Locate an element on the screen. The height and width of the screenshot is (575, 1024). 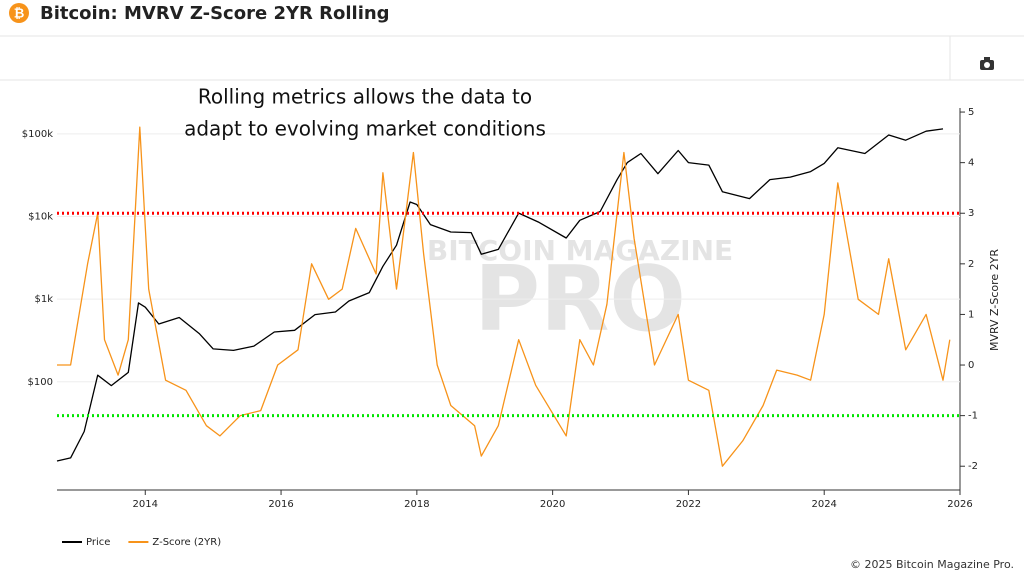
annotation: adapt to evolving market conditions is located at coordinates (365, 129).